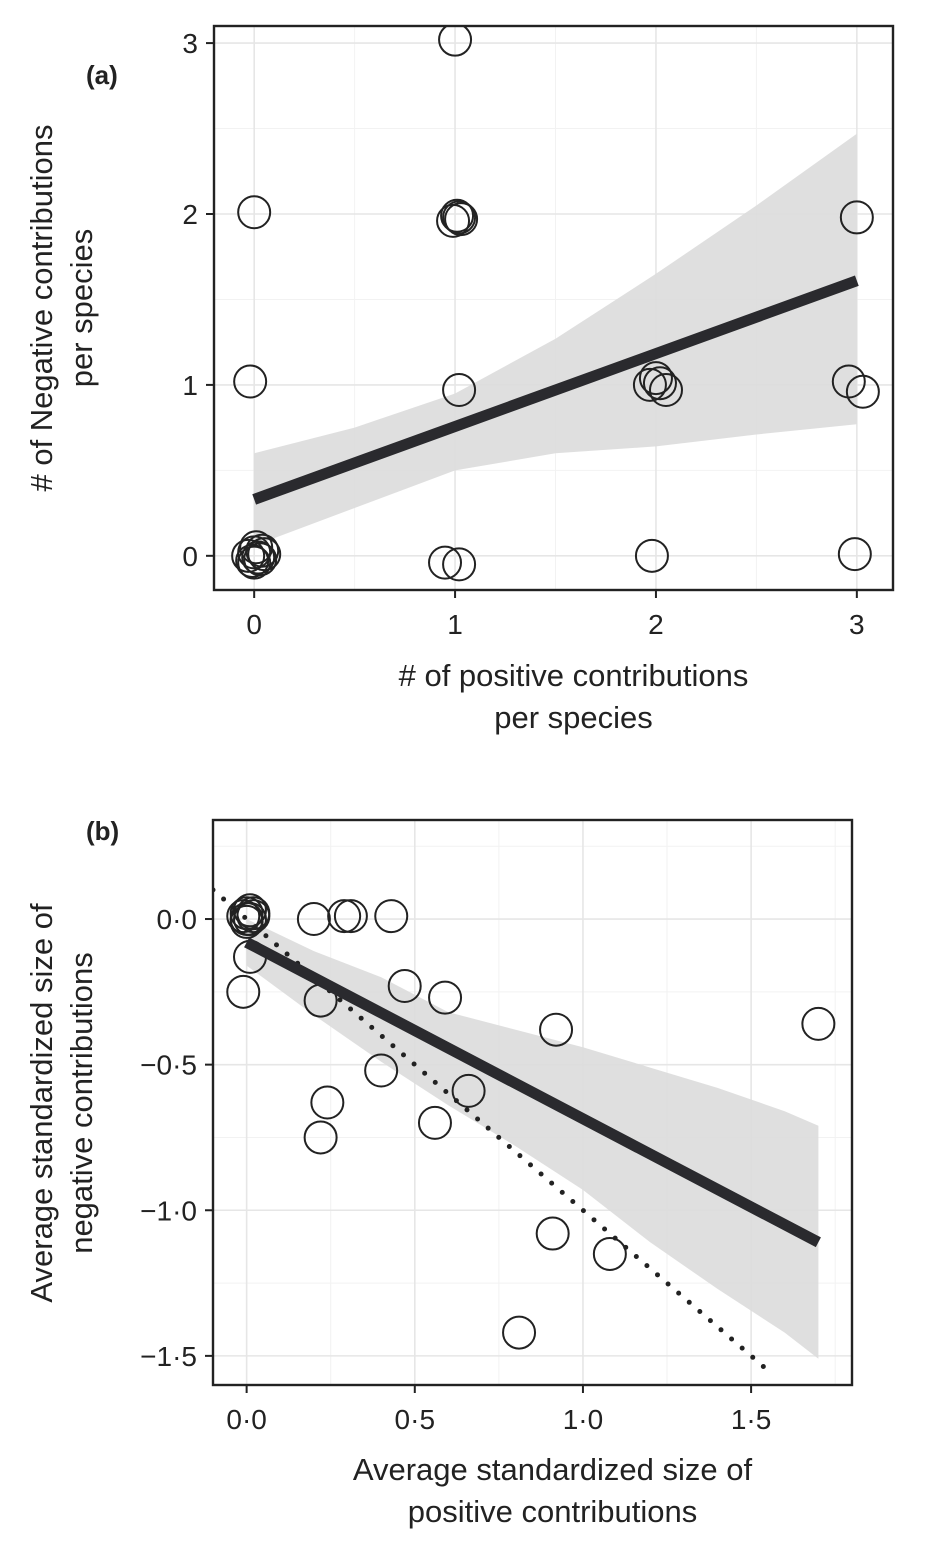 Image resolution: width=927 pixels, height=1545 pixels. I want to click on y-axis-title: negative contributions, so click(81, 1103).